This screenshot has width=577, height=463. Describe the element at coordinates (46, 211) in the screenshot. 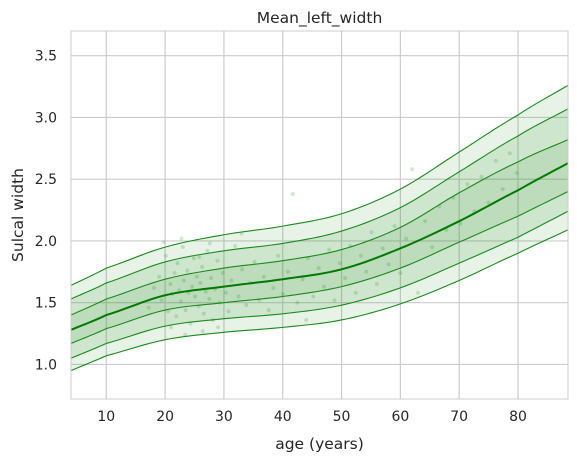

I see `y-tick-labels: 1.0 1.5 2.0 2.5 3.0 3.5` at that location.